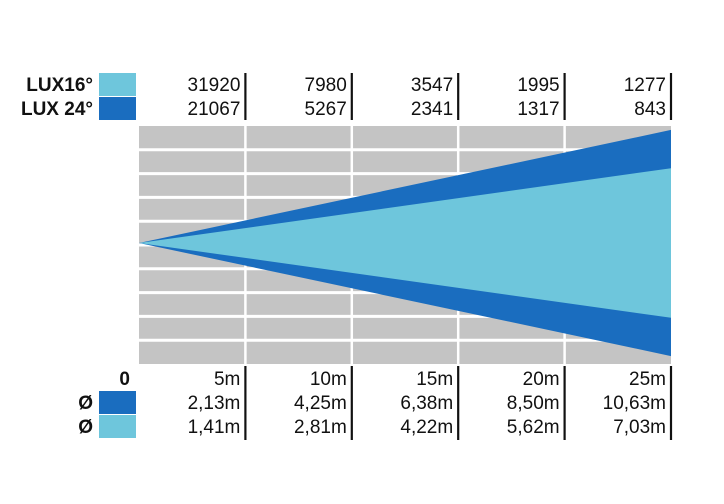  I want to click on lux-value: 5267, so click(326, 109).